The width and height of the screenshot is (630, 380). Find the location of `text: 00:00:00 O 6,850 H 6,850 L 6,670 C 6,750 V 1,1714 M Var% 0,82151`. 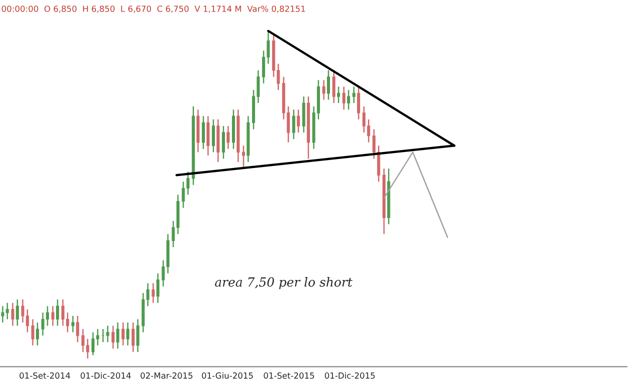

text: 00:00:00 O 6,850 H 6,850 L 6,670 C 6,750 V 1,1714 M Var% 0,82151 is located at coordinates (153, 9).